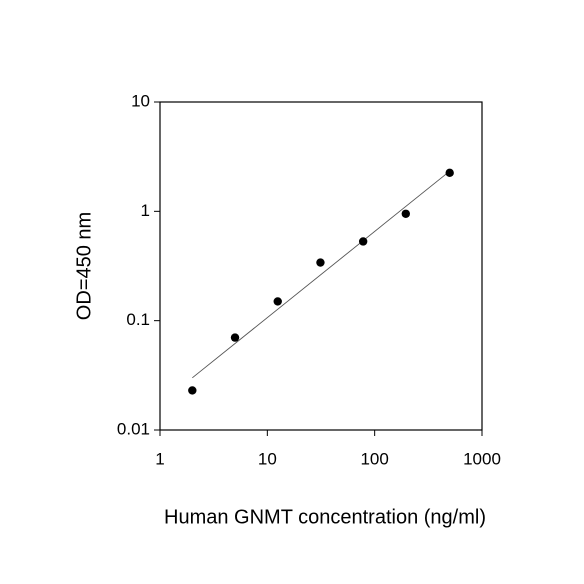 The width and height of the screenshot is (584, 584). I want to click on y-tick-label: 10, so click(140, 100).